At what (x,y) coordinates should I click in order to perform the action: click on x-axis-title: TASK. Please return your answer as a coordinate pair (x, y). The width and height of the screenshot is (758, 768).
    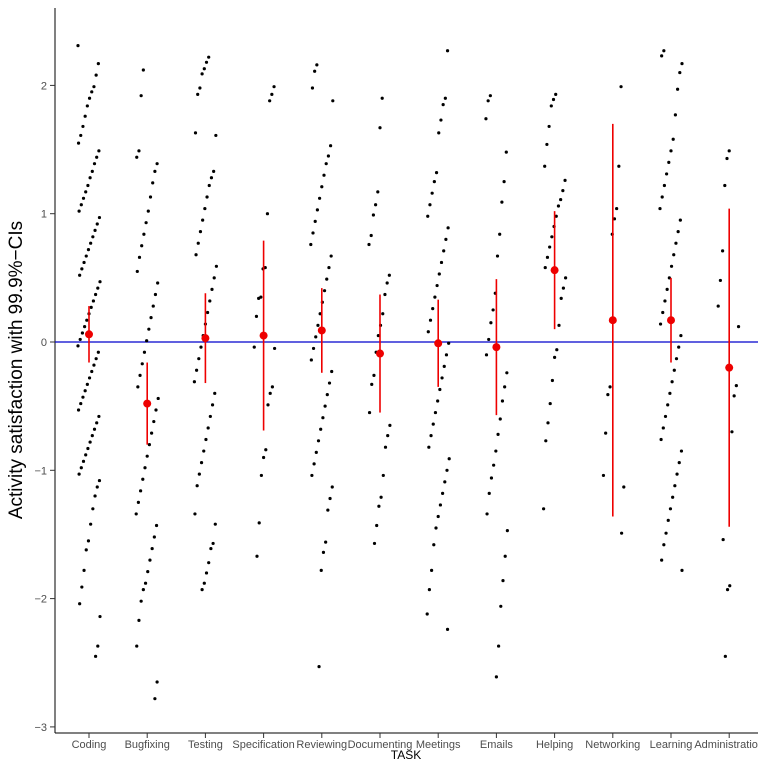
    Looking at the image, I should click on (406, 755).